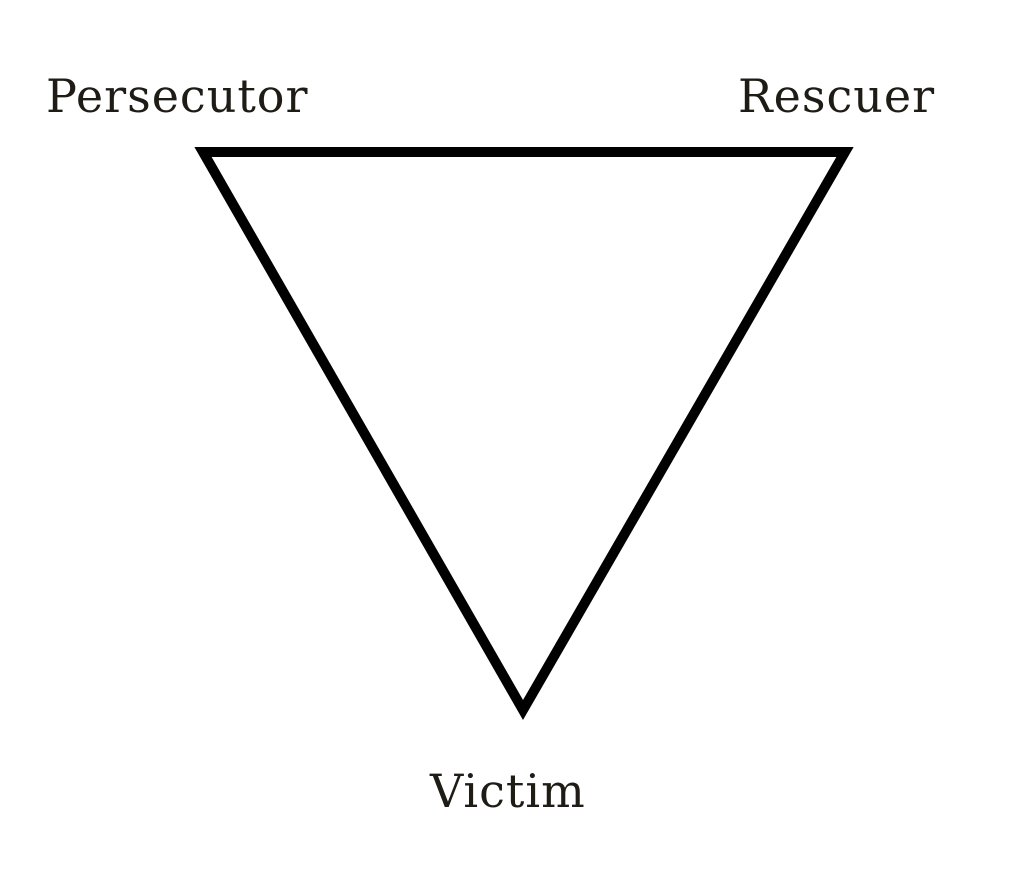 Image resolution: width=1019 pixels, height=870 pixels. What do you see at coordinates (508, 791) in the screenshot?
I see `node-label-victim: Victim` at bounding box center [508, 791].